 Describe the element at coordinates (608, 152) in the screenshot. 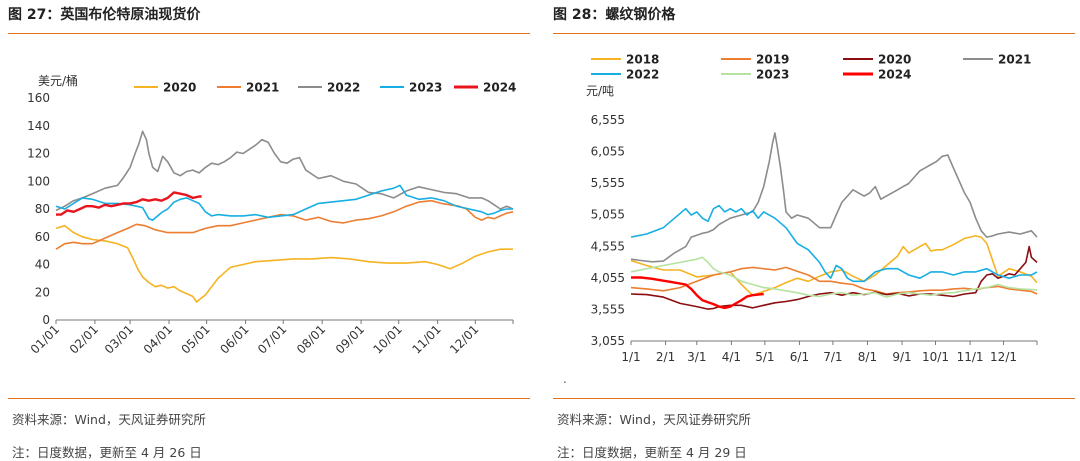

I see `y-tick-label: 6,055` at that location.